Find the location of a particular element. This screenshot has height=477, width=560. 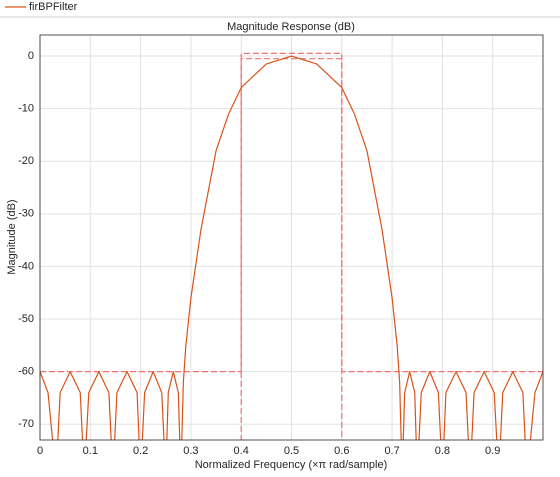

x-tick-label: 0.8 is located at coordinates (442, 451).